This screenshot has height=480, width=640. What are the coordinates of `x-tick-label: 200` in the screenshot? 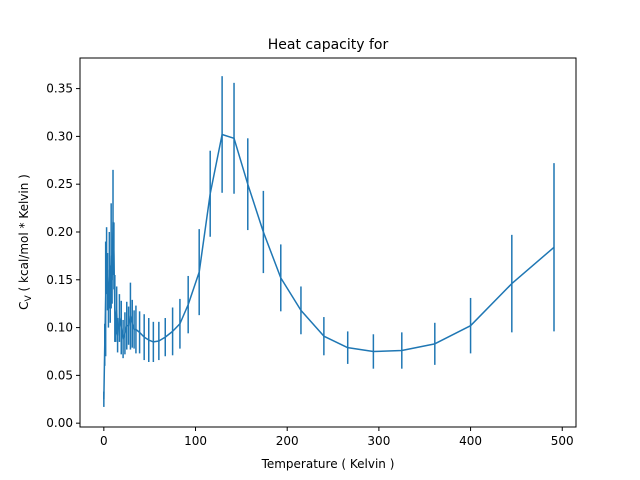 It's located at (287, 441).